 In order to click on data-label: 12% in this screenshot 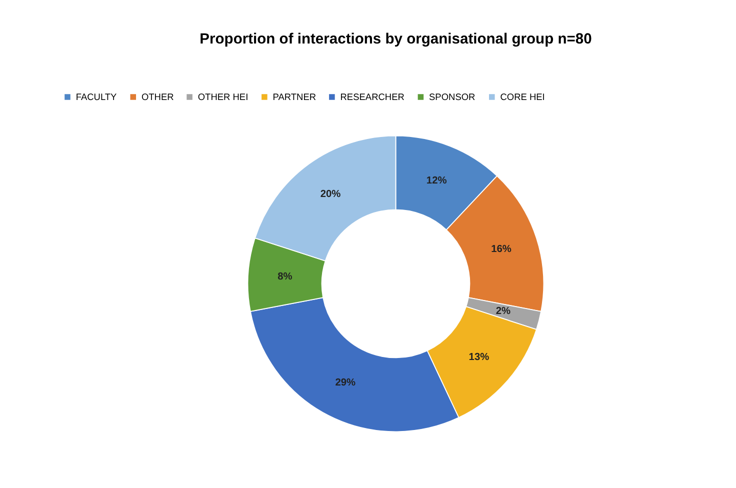, I will do `click(436, 180)`.